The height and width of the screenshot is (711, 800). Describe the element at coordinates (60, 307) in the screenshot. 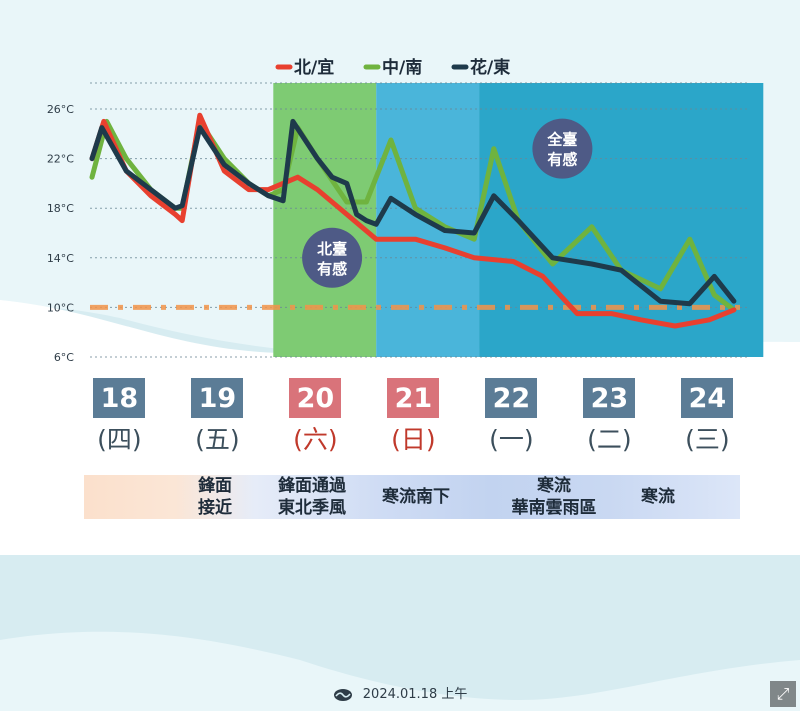

I see `ytick-label-10: 10°C` at that location.